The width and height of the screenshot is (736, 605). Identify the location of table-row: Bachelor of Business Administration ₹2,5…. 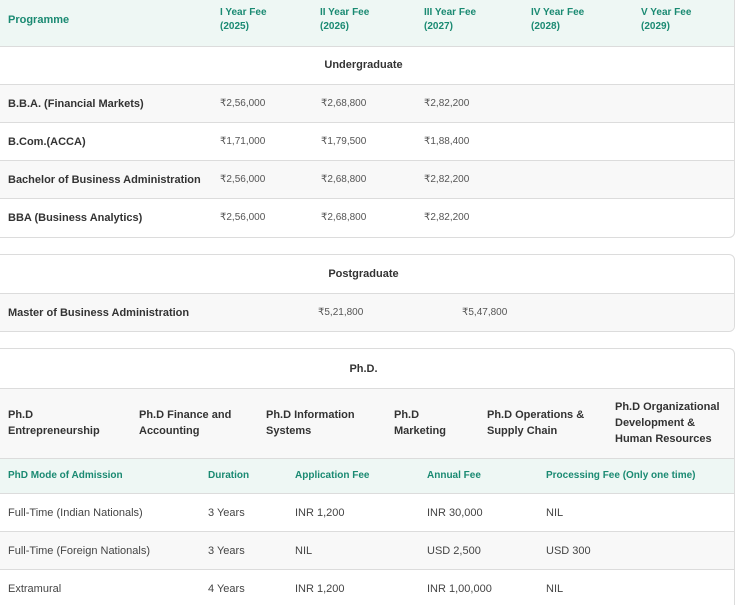
(367, 180).